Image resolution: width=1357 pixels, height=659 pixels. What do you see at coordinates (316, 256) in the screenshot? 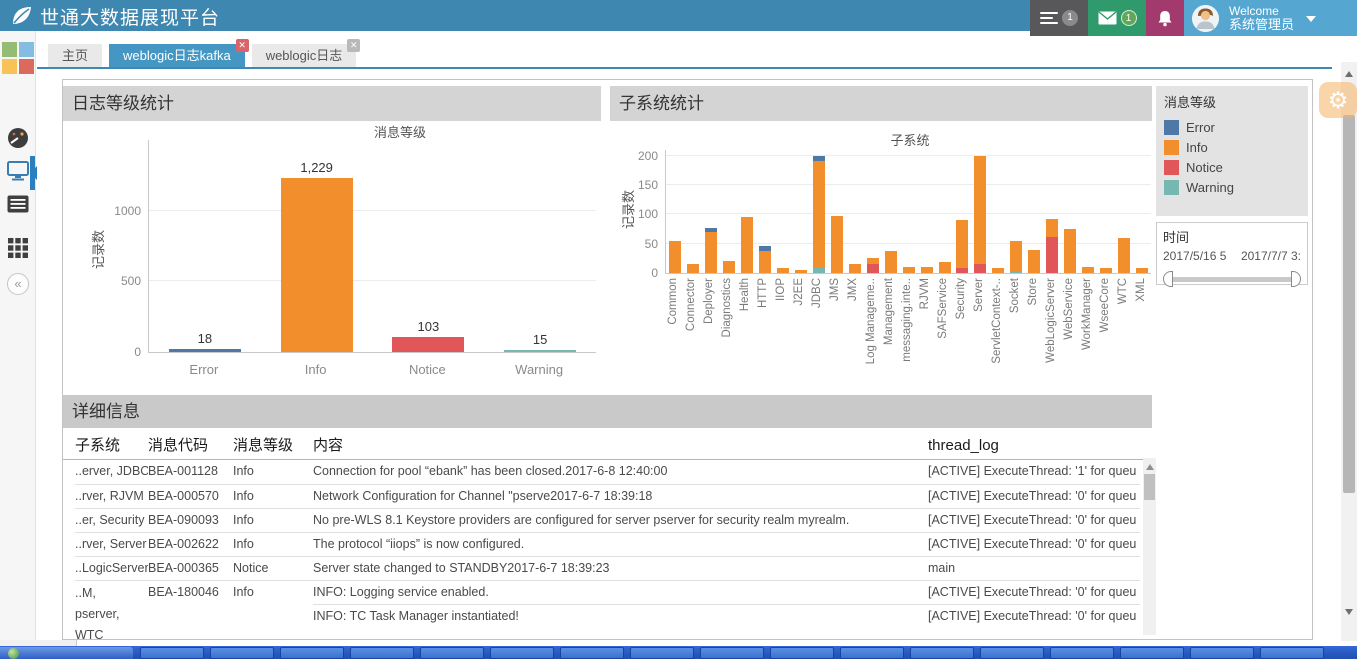
I see `bar-Info: 1,229` at bounding box center [316, 256].